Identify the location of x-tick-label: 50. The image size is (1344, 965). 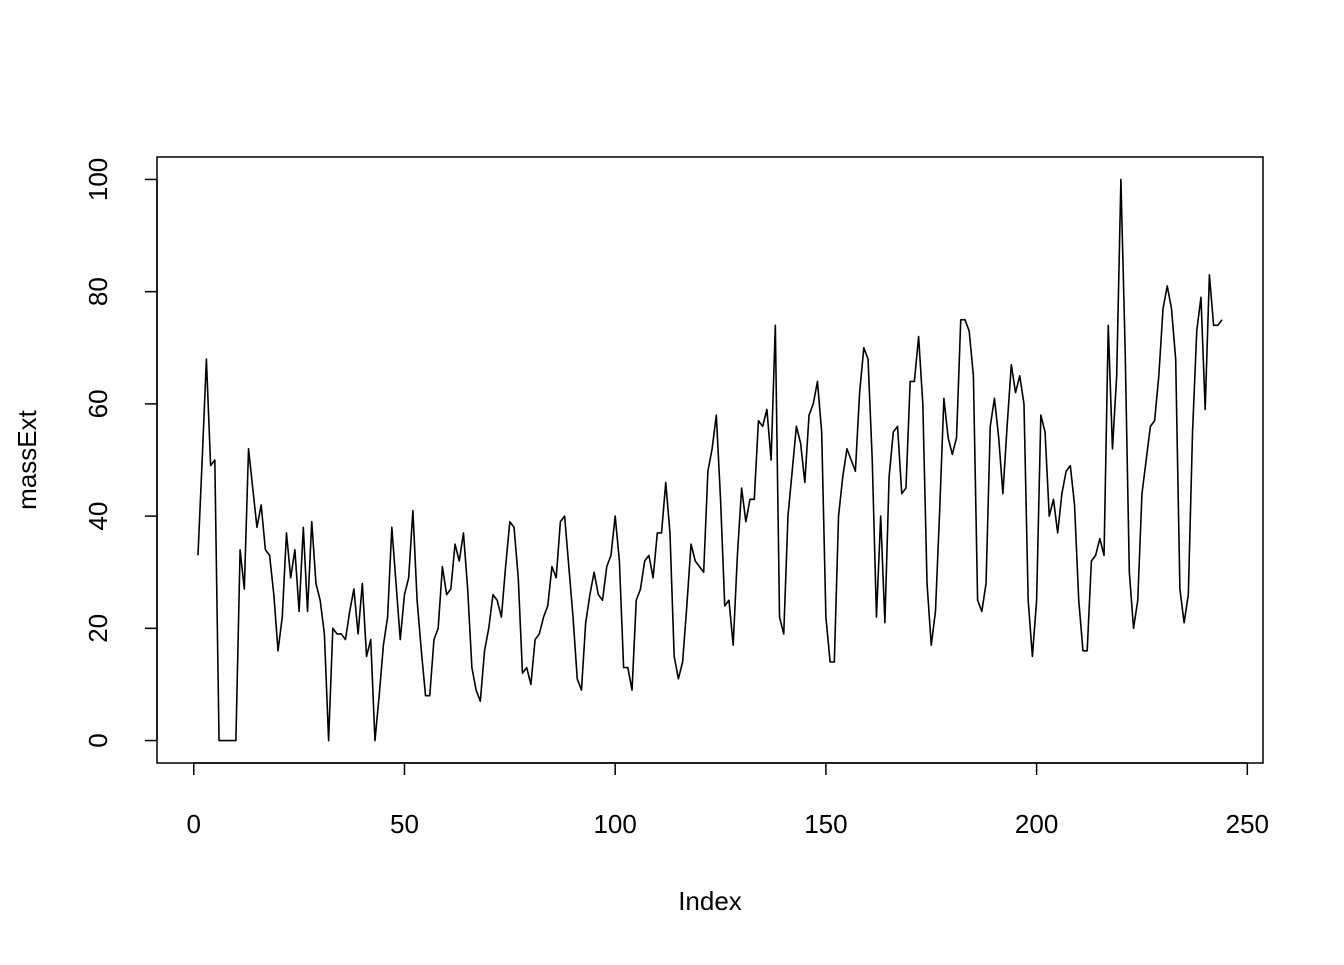
(404, 824).